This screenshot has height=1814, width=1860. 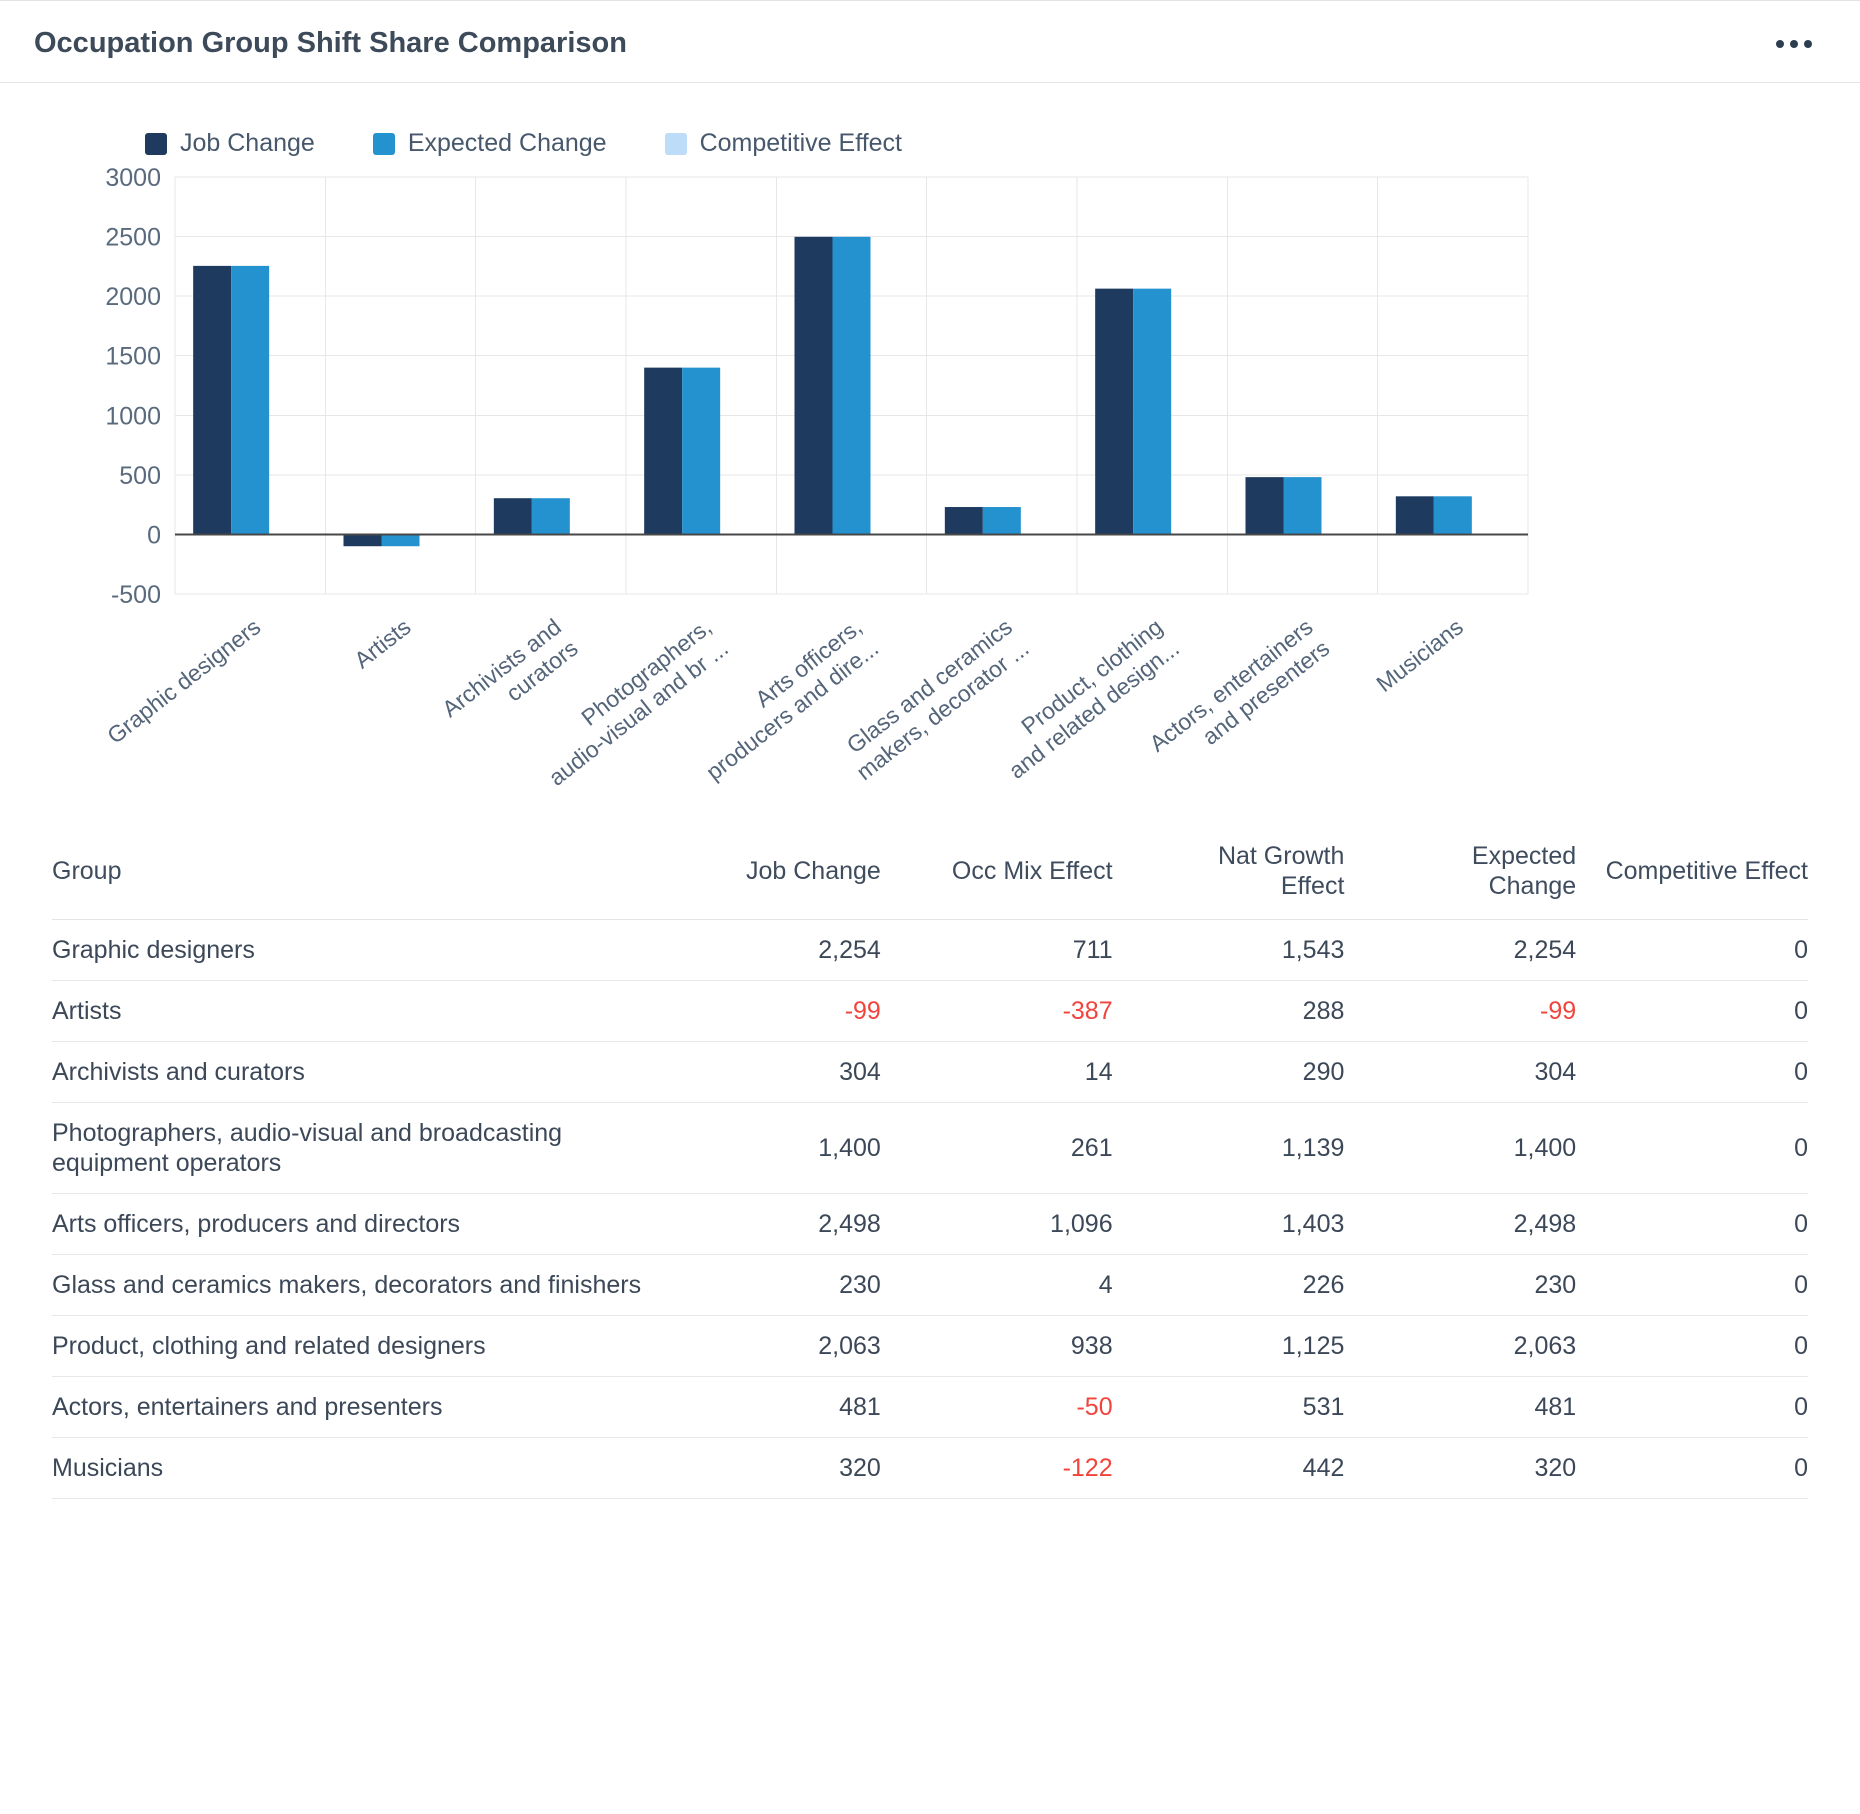 What do you see at coordinates (154, 535) in the screenshot?
I see `y-tick-label: 0` at bounding box center [154, 535].